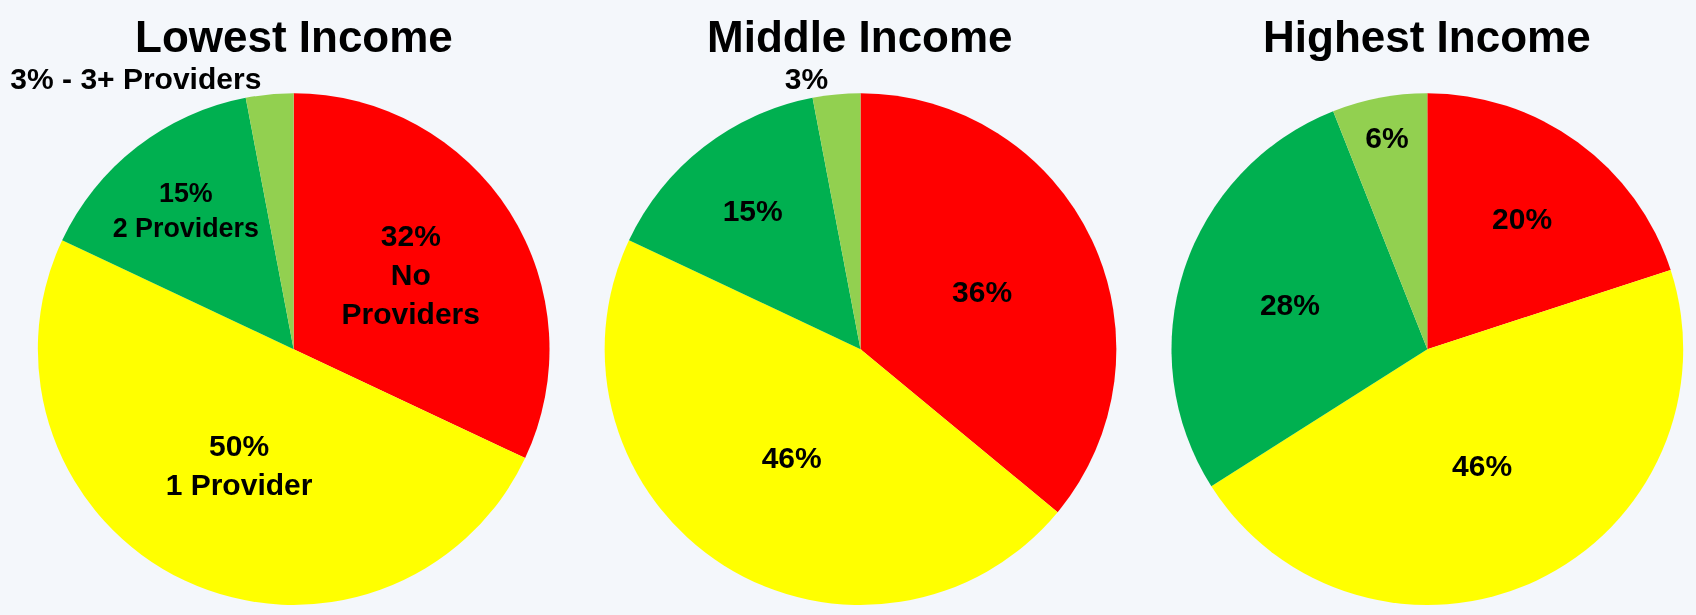  Describe the element at coordinates (1427, 36) in the screenshot. I see `chart-title: Highest Income` at that location.